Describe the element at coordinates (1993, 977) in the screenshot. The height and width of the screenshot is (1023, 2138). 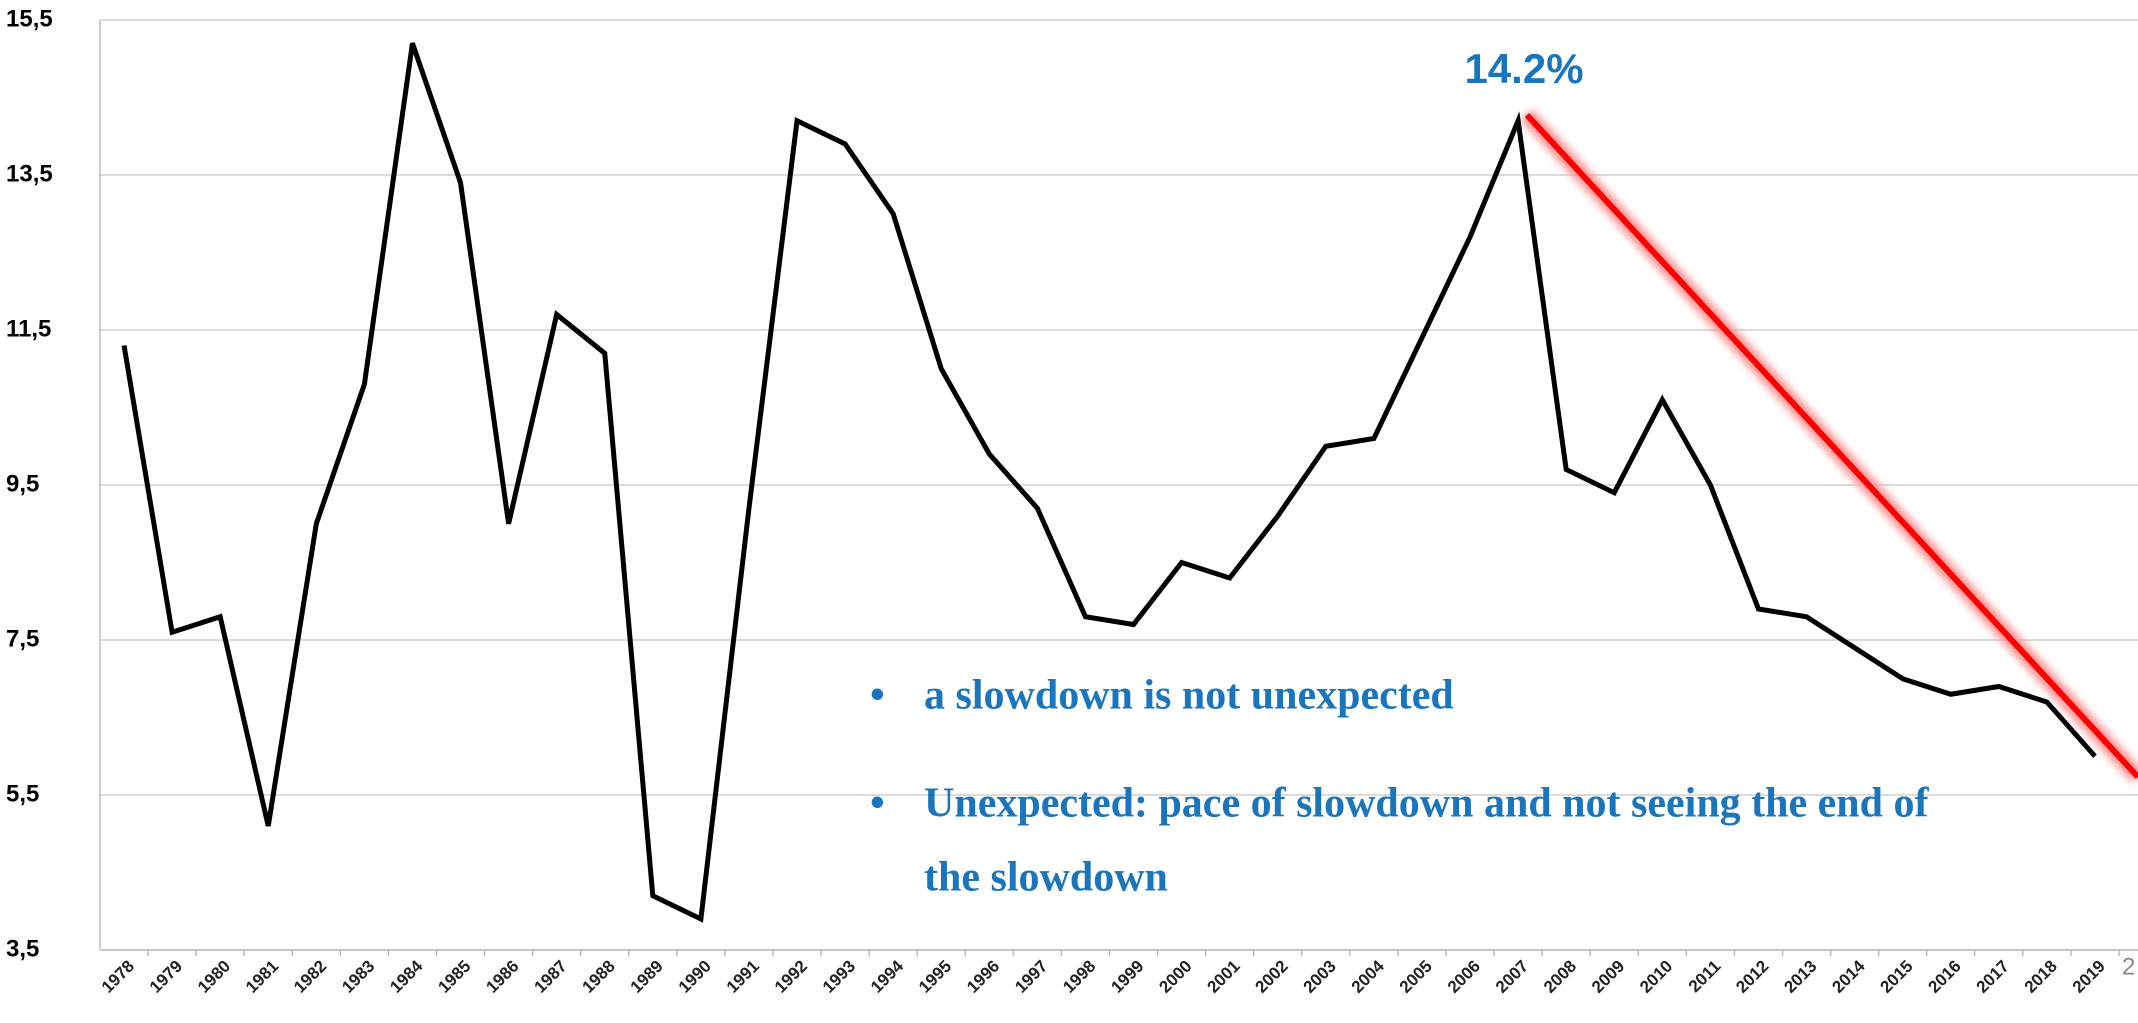
I see `x-tick-label: 2017` at that location.